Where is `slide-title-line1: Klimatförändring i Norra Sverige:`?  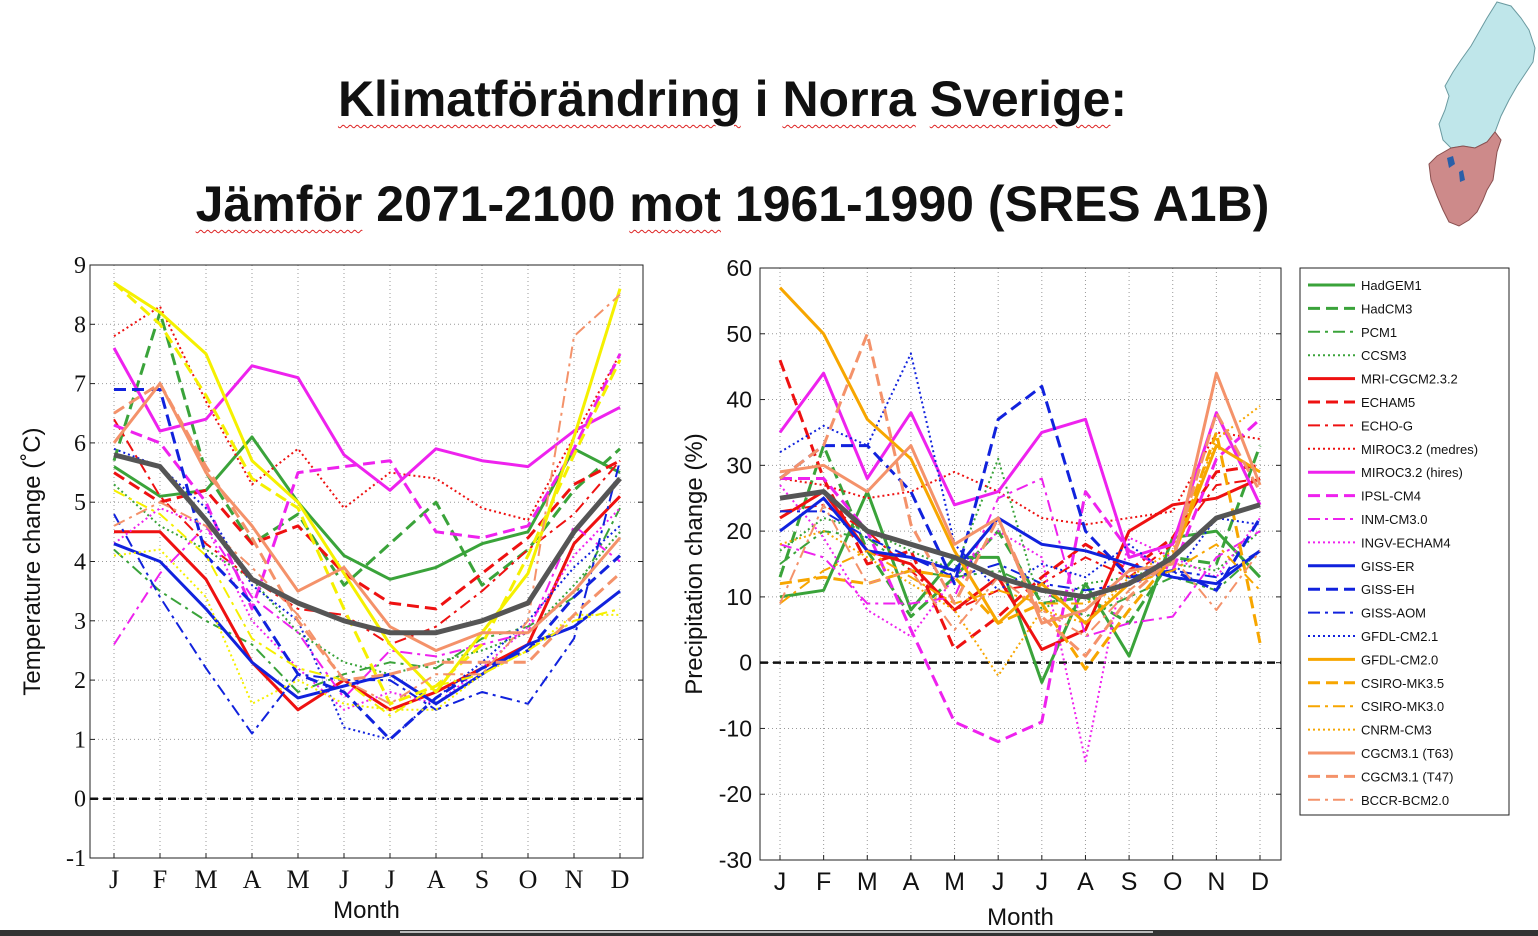 slide-title-line1: Klimatförändring i Norra Sverige: is located at coordinates (732, 99).